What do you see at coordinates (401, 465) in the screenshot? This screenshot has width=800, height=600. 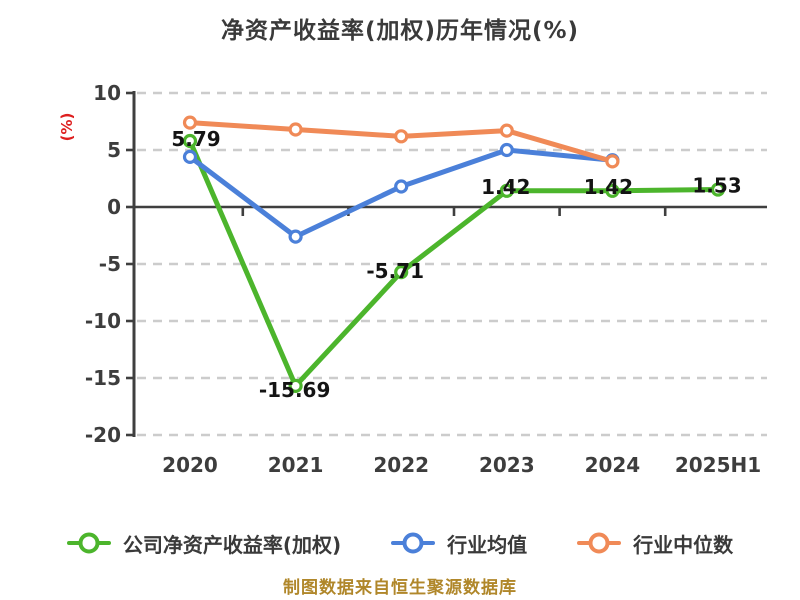 I see `x-tick-label: 2022` at bounding box center [401, 465].